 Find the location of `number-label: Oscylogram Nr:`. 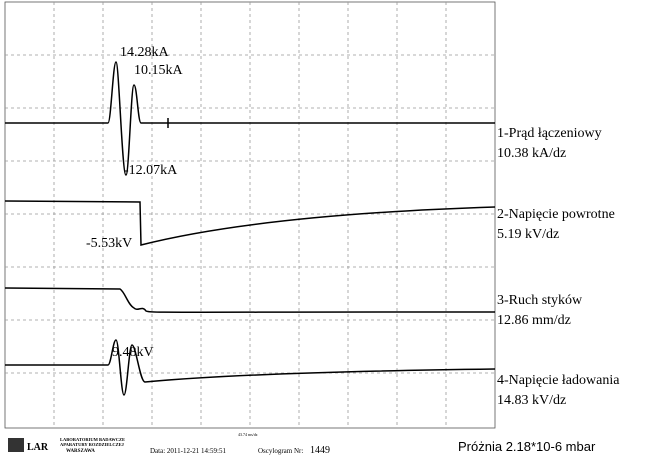

number-label: Oscylogram Nr: is located at coordinates (280, 451).